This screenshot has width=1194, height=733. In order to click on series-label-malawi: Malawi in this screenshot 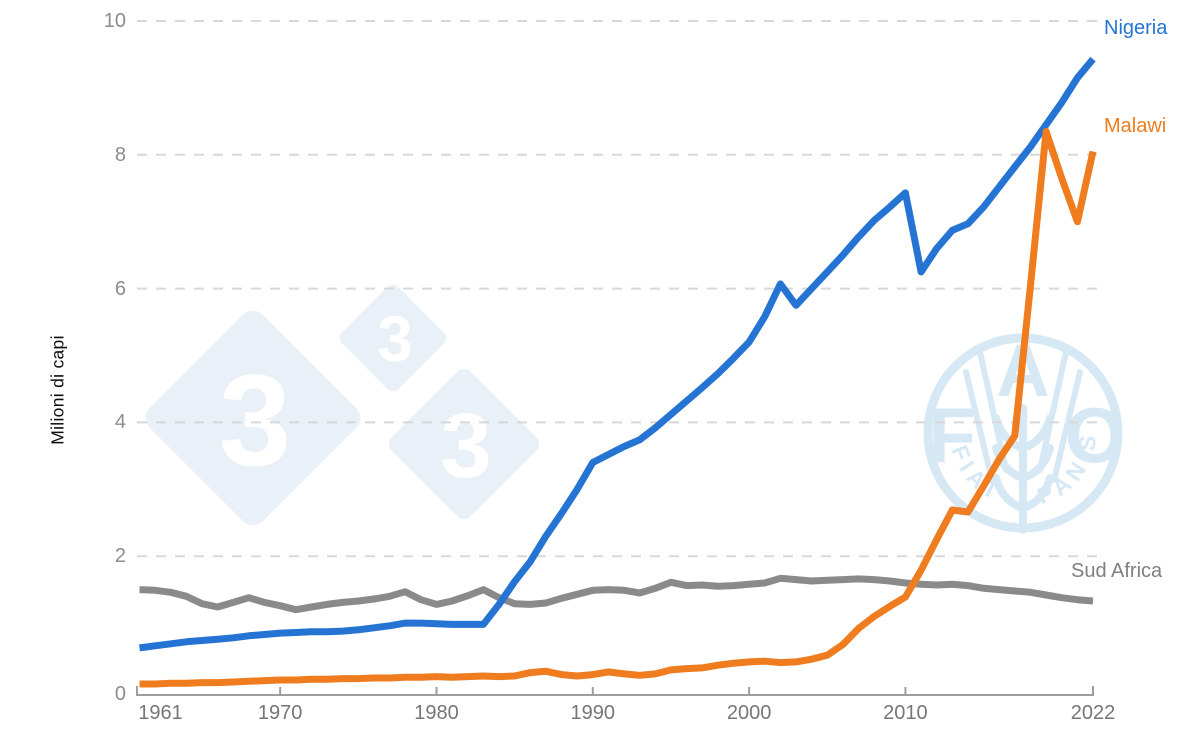, I will do `click(1135, 126)`.